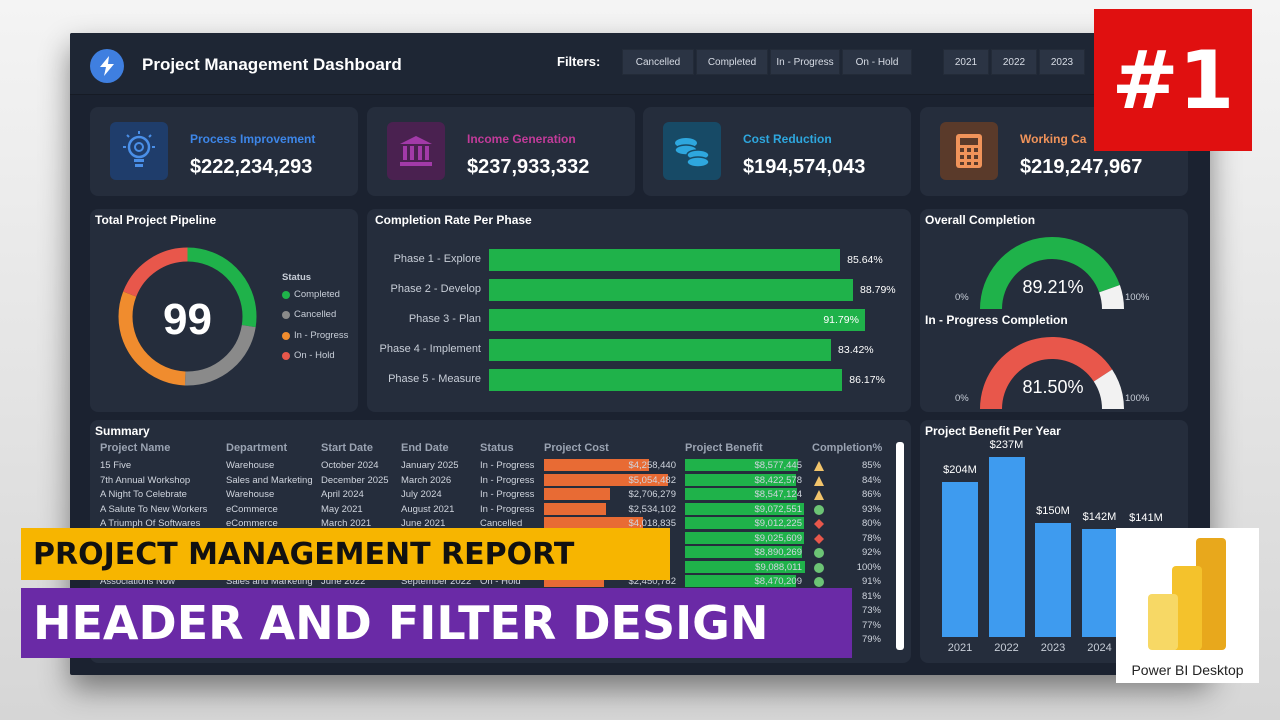 This screenshot has height=720, width=1280. Describe the element at coordinates (856, 350) in the screenshot. I see `phase-value: 83.42%` at that location.